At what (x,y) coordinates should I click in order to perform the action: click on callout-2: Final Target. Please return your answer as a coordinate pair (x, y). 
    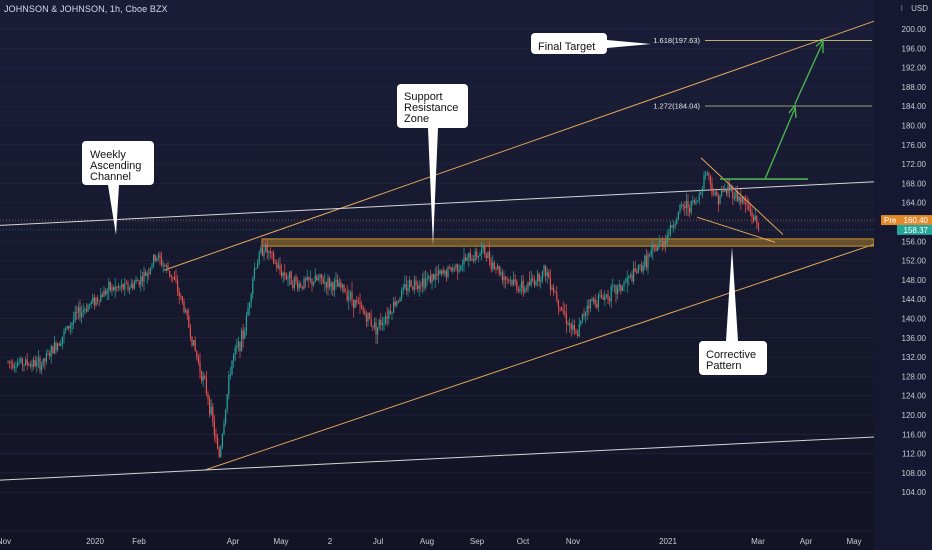
    Looking at the image, I should click on (591, 43).